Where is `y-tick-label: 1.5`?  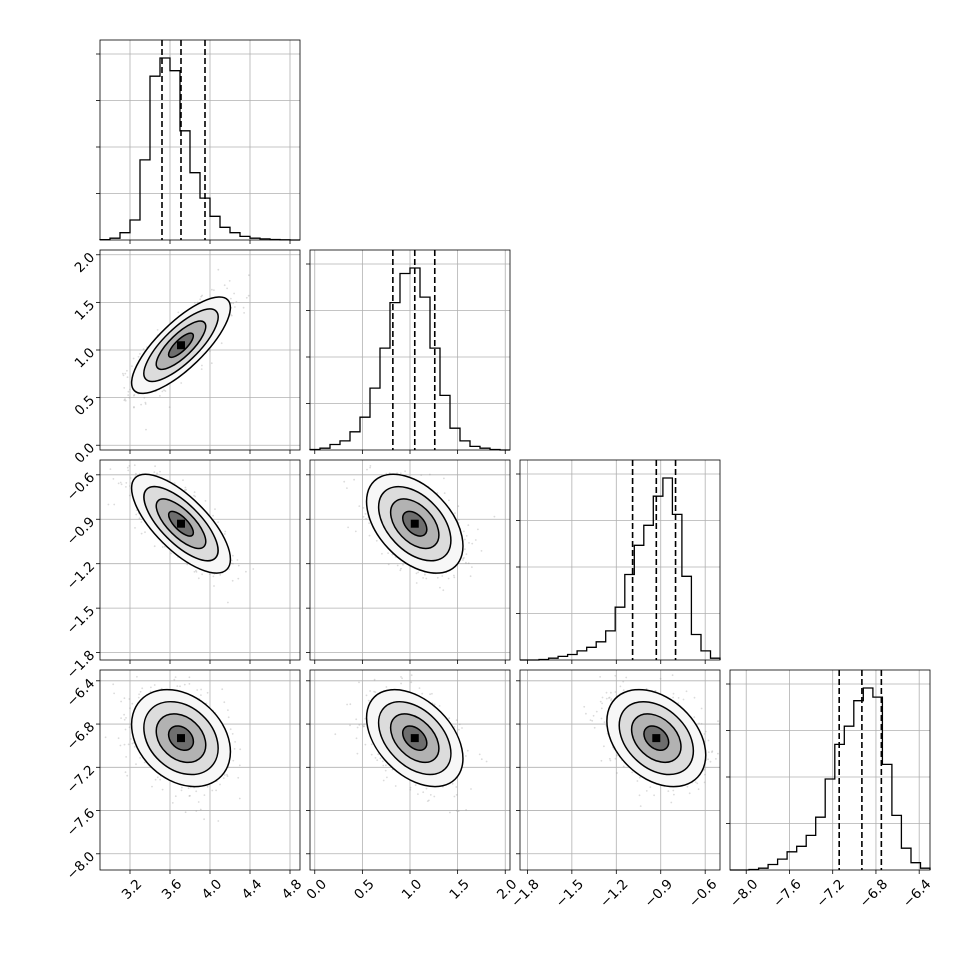
y-tick-label: 1.5 is located at coordinates (85, 310).